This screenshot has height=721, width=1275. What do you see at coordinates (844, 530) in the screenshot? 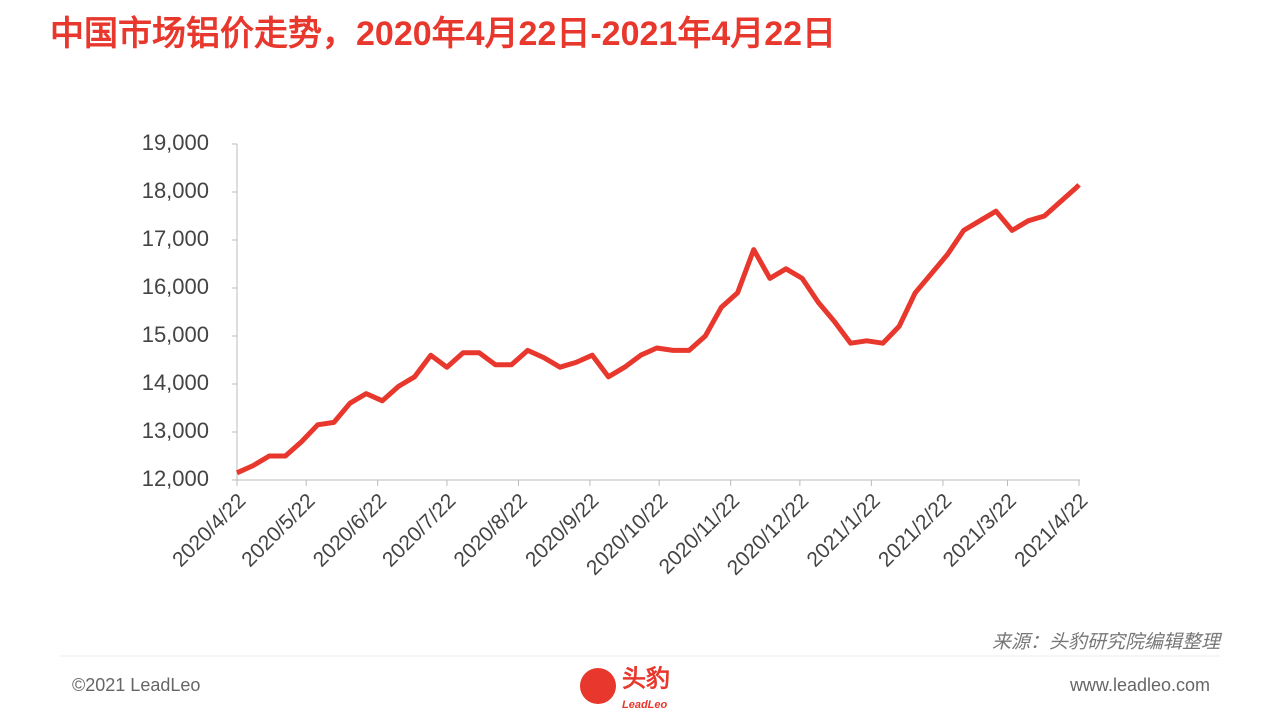
I see `x-tick-label: 2021/1/22` at bounding box center [844, 530].